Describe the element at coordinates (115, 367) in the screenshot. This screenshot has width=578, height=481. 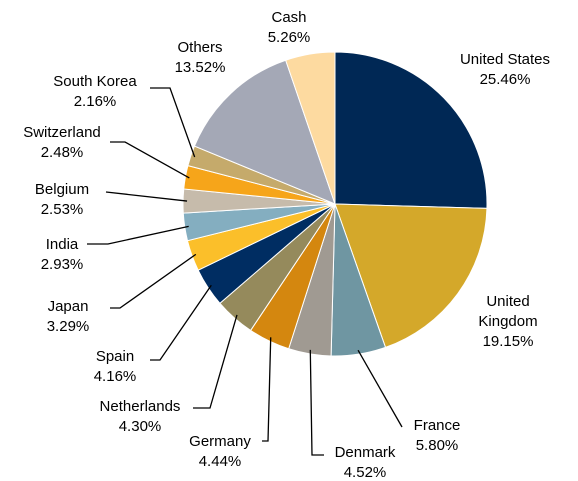
I see `slice-label: Spain 4.16%` at that location.